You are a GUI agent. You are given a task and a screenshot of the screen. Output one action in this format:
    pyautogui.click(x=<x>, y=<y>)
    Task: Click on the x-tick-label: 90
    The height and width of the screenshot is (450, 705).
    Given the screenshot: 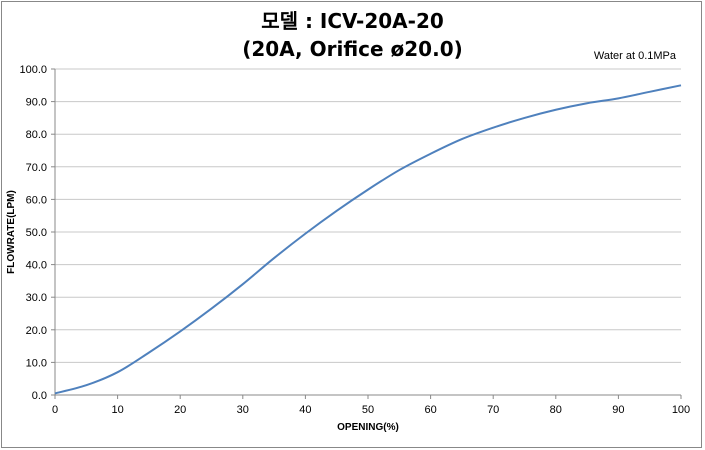 What is the action you would take?
    pyautogui.click(x=618, y=410)
    